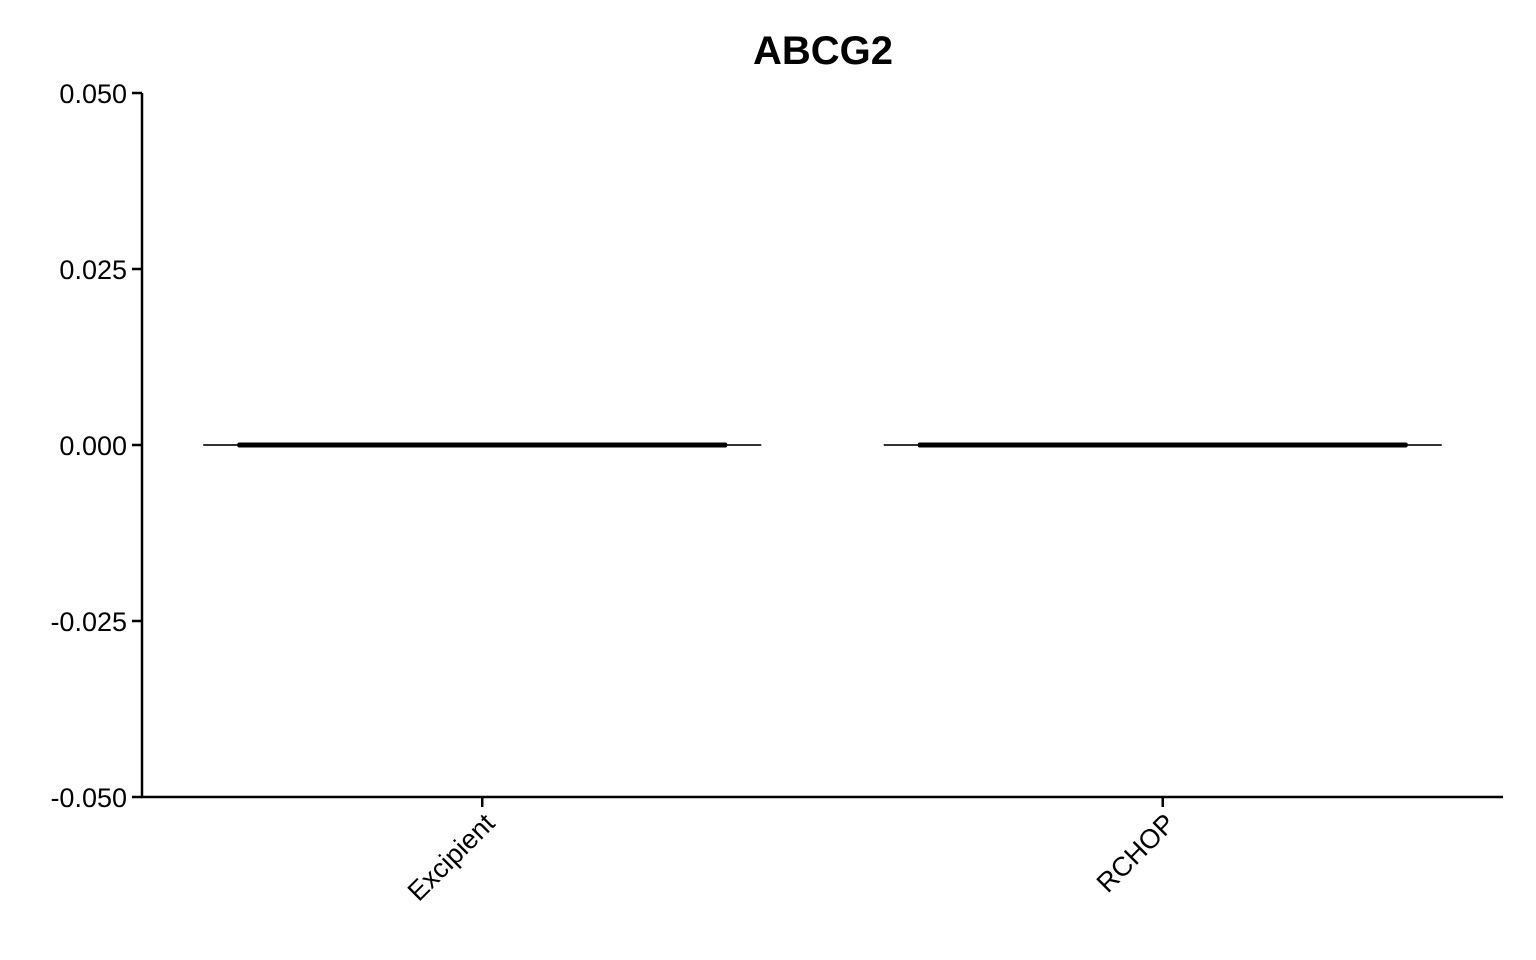  I want to click on chart-title: ABCG2, so click(823, 51).